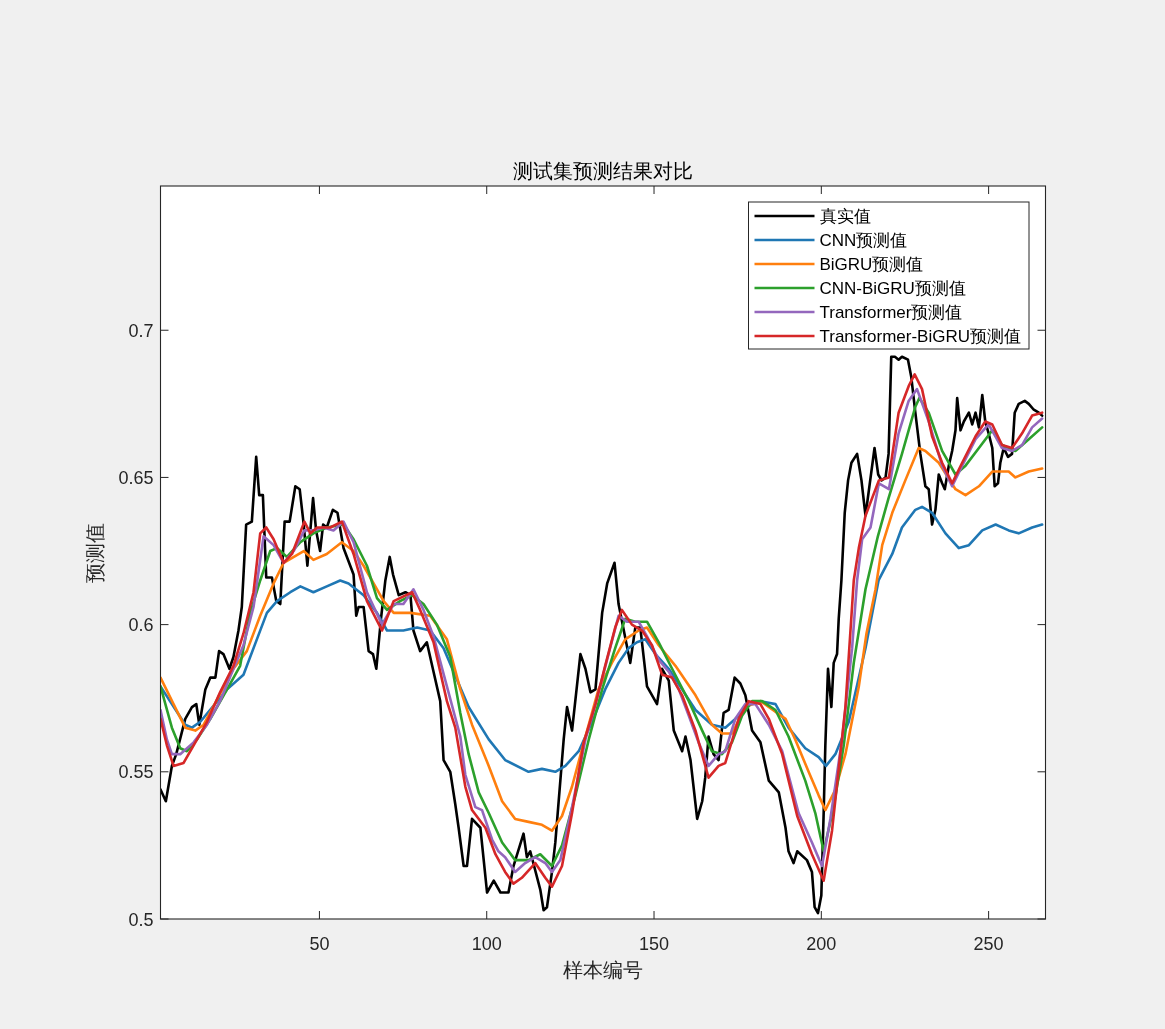 The width and height of the screenshot is (1165, 1029). Describe the element at coordinates (845, 216) in the screenshot. I see `legend-label: 真实值` at that location.